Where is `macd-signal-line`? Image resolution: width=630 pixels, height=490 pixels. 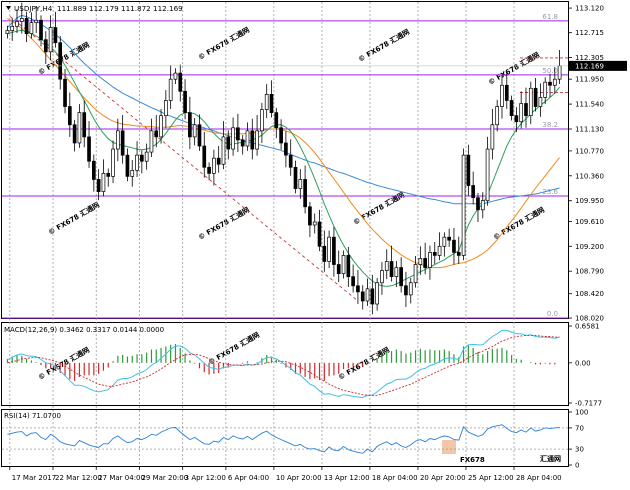 macd-signal-line is located at coordinates (283, 365).